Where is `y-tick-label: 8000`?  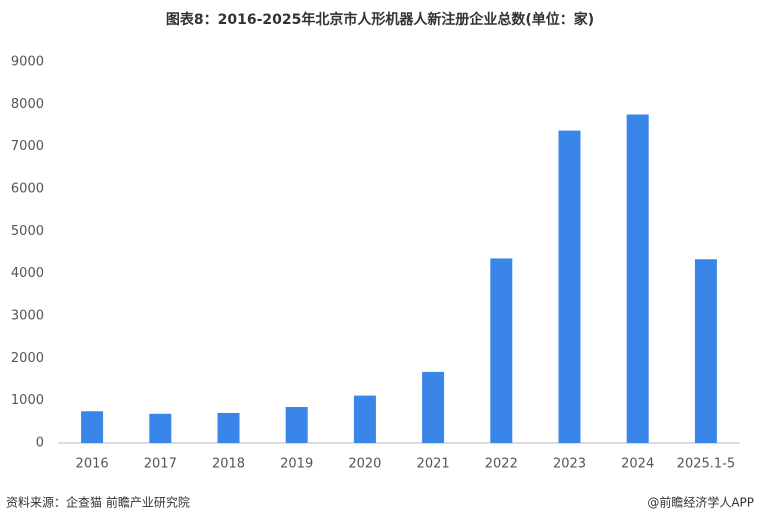 y-tick-label: 8000 is located at coordinates (27, 104).